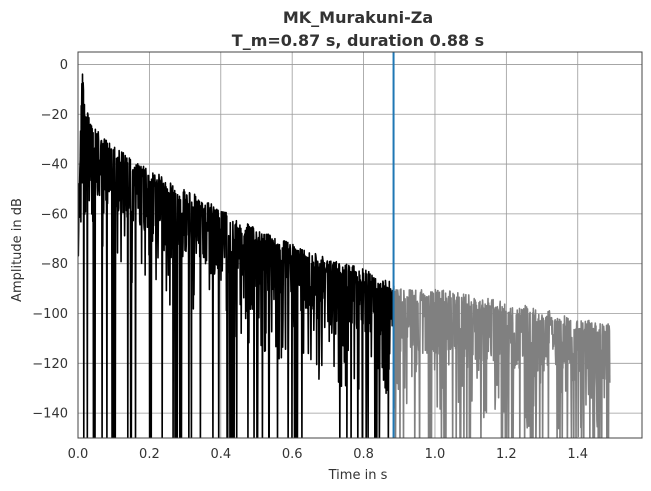 This screenshot has height=491, width=651. I want to click on x-tick-label: 0.8, so click(363, 454).